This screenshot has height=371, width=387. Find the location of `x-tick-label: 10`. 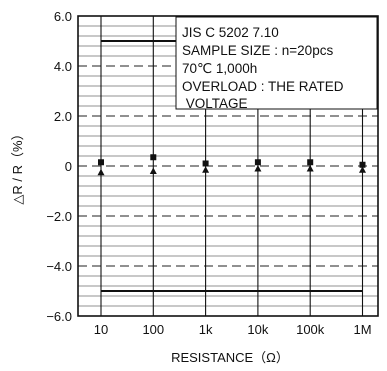

x-tick-label: 10 is located at coordinates (101, 329).